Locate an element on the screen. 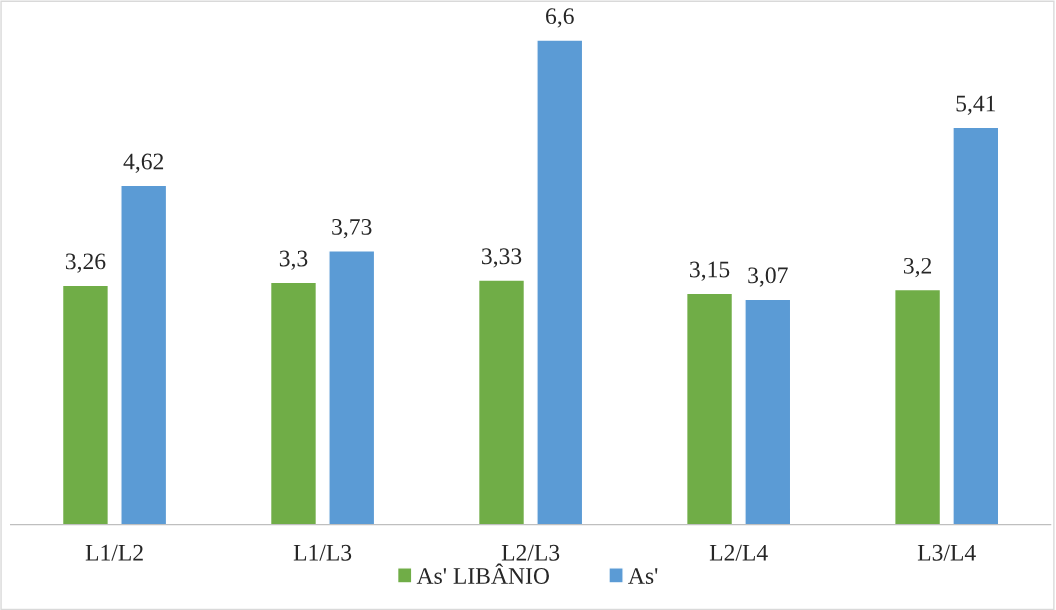 The height and width of the screenshot is (610, 1056). data-label: 3,2 is located at coordinates (917, 267).